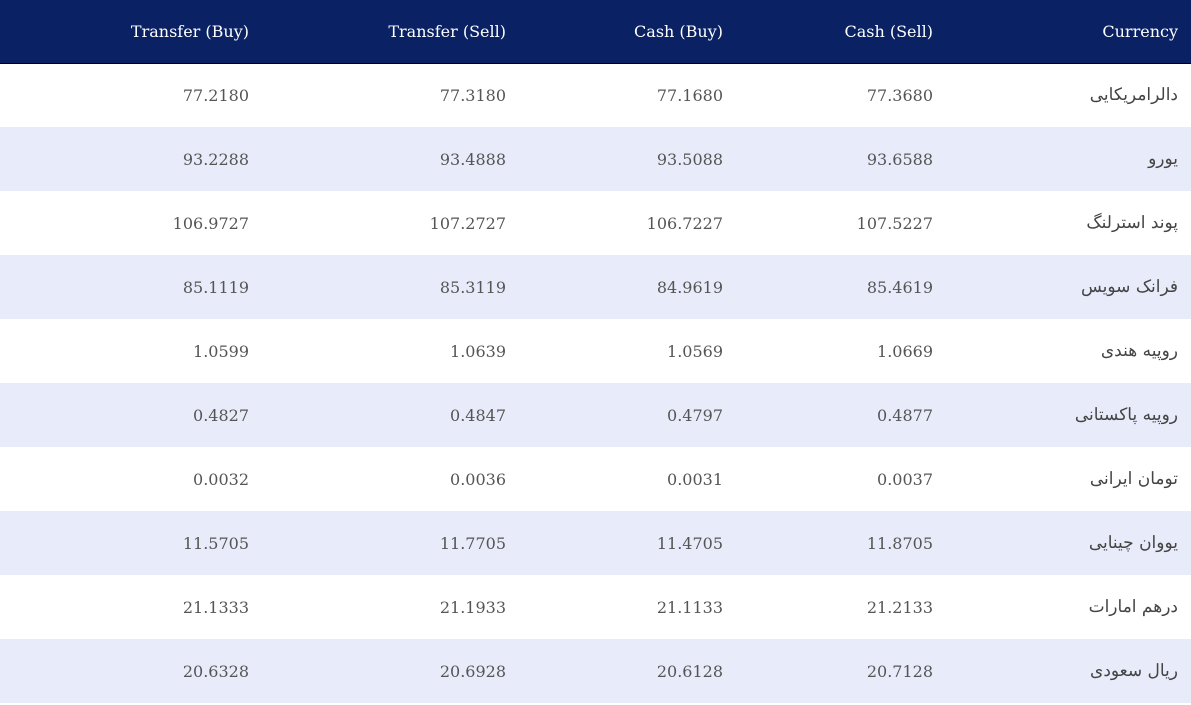  What do you see at coordinates (1133, 479) in the screenshot?
I see `currency-cell: تومان ایرانی` at bounding box center [1133, 479].